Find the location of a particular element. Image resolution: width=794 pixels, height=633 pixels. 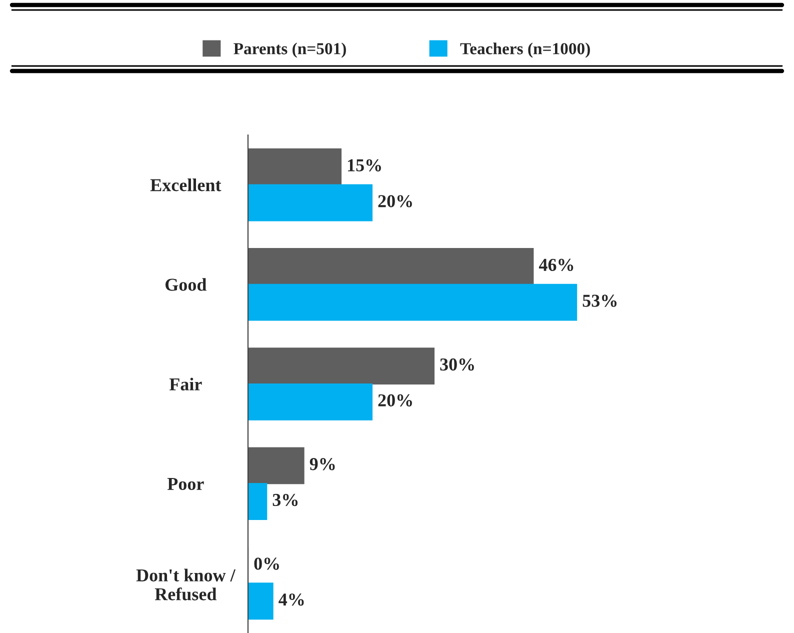

data-label: 9% is located at coordinates (322, 464).